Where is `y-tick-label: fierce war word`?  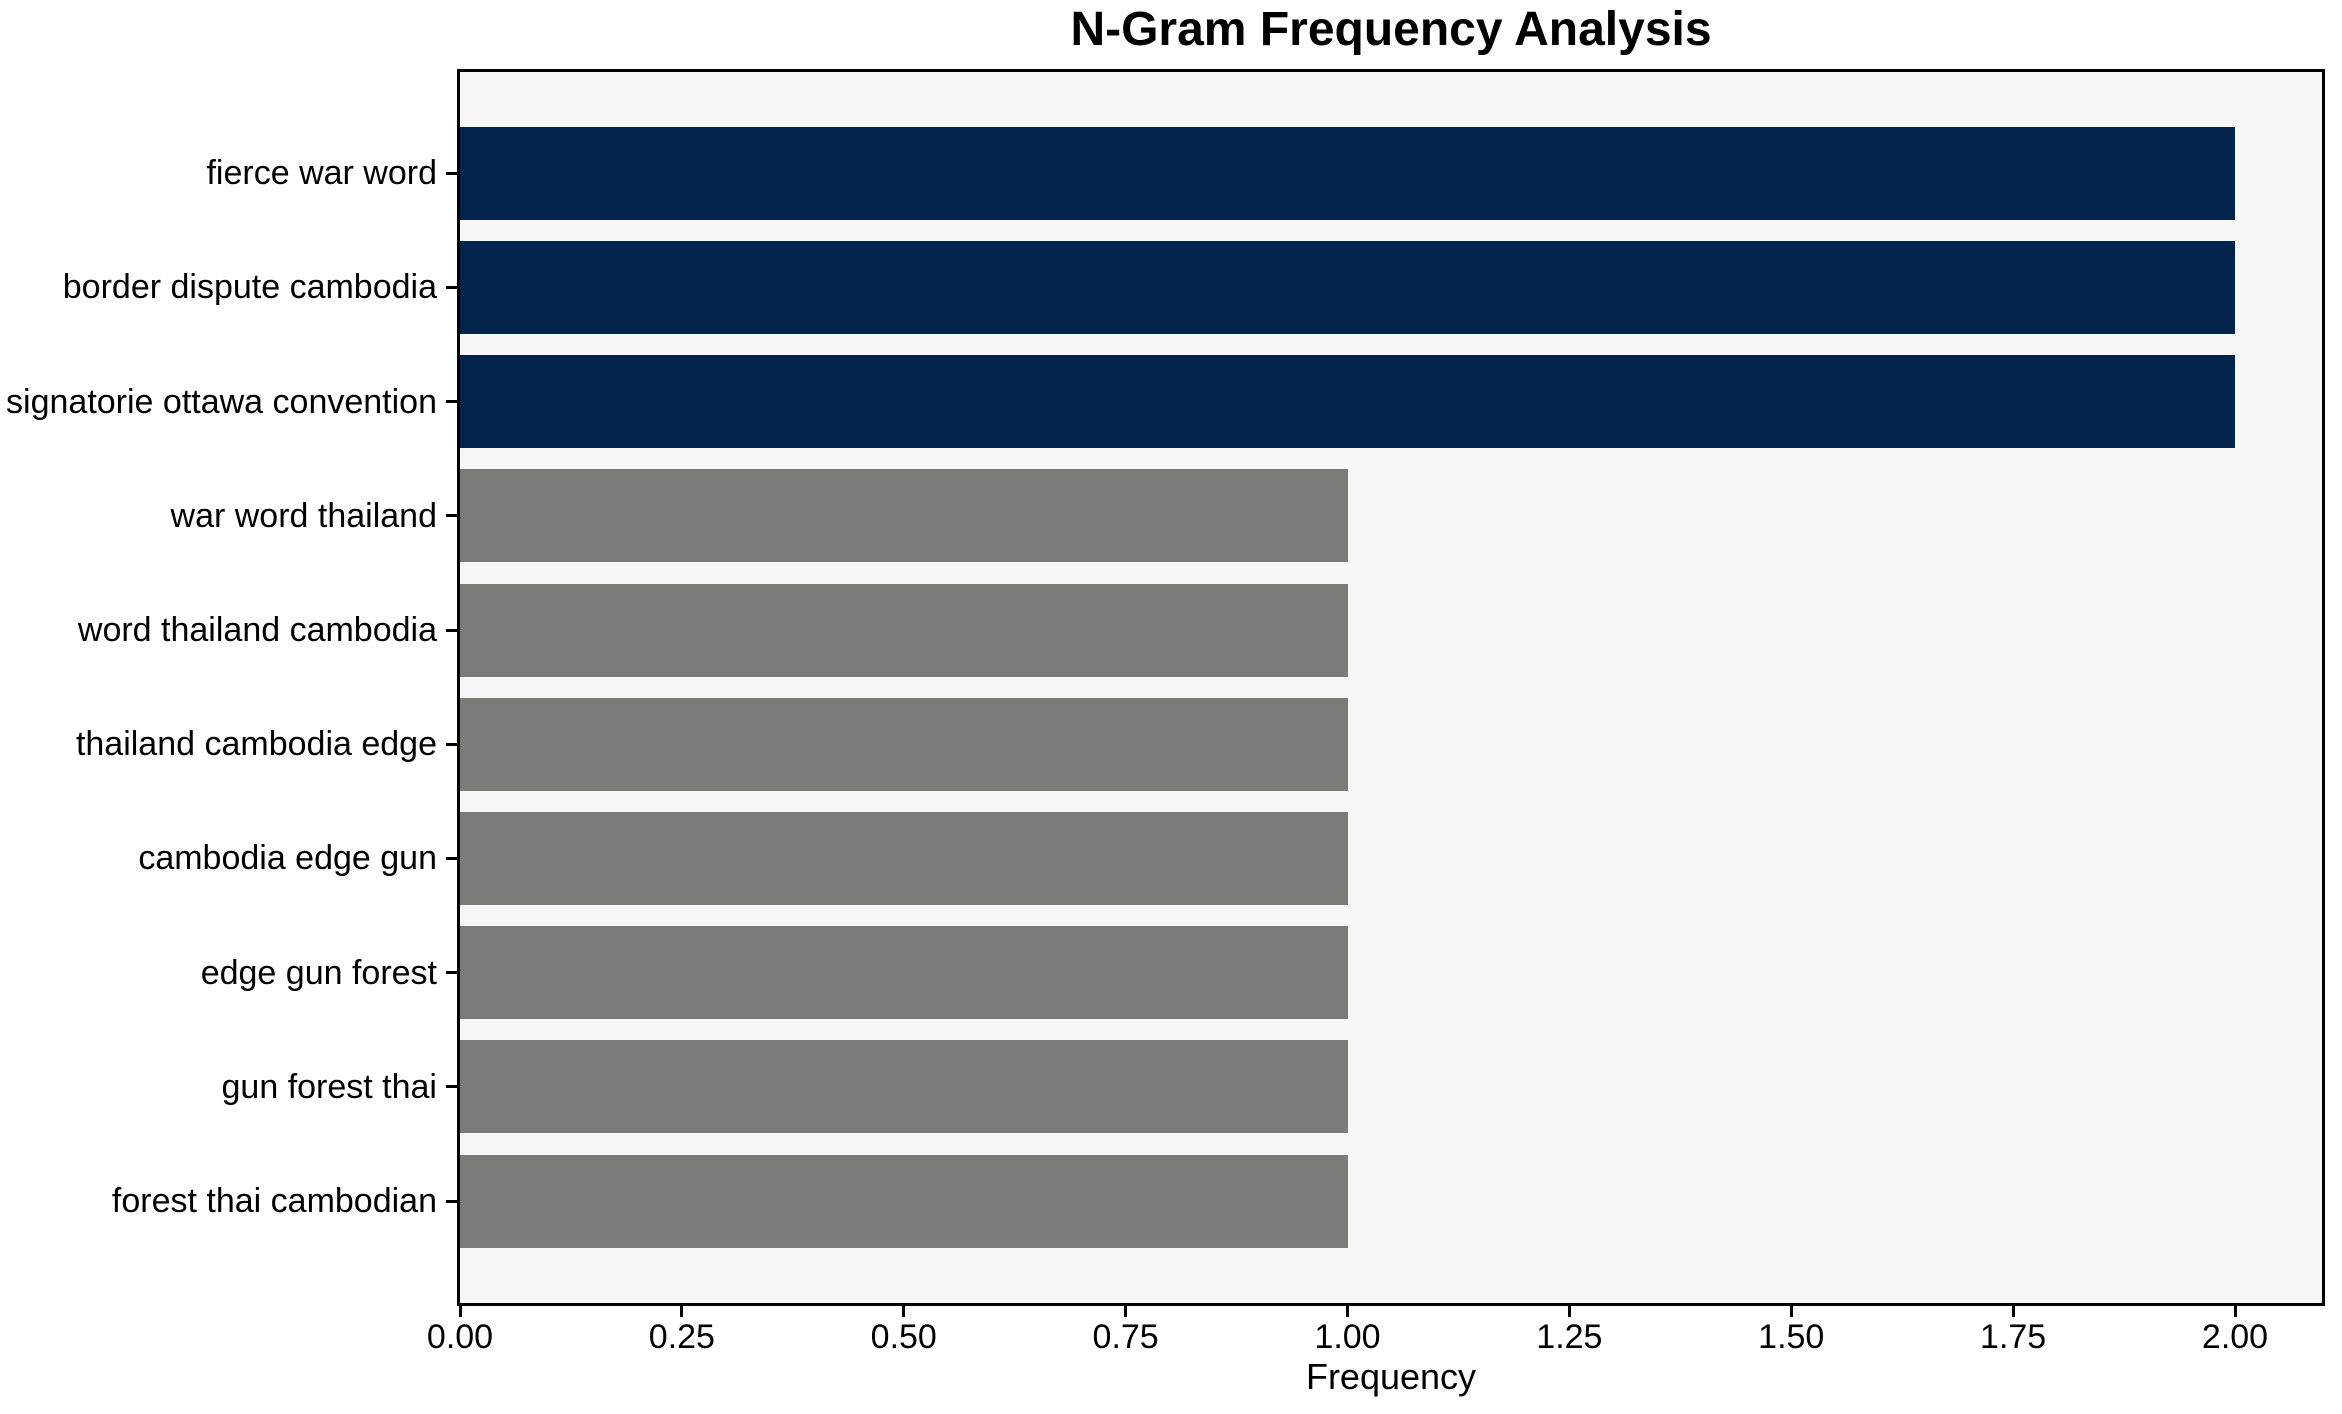 y-tick-label: fierce war word is located at coordinates (321, 173).